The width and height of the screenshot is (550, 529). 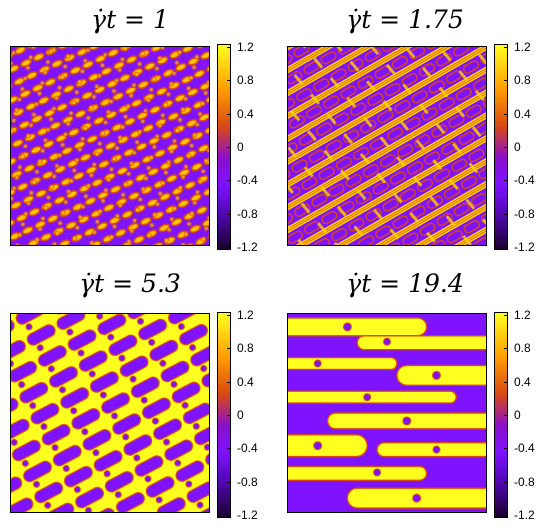 I want to click on panel-title-1: γ̇t = 1, so click(x=130, y=19).